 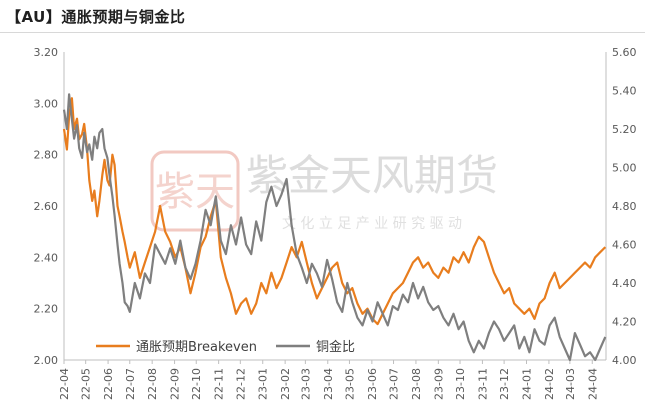 What do you see at coordinates (322, 32) in the screenshot?
I see `title-divider` at bounding box center [322, 32].